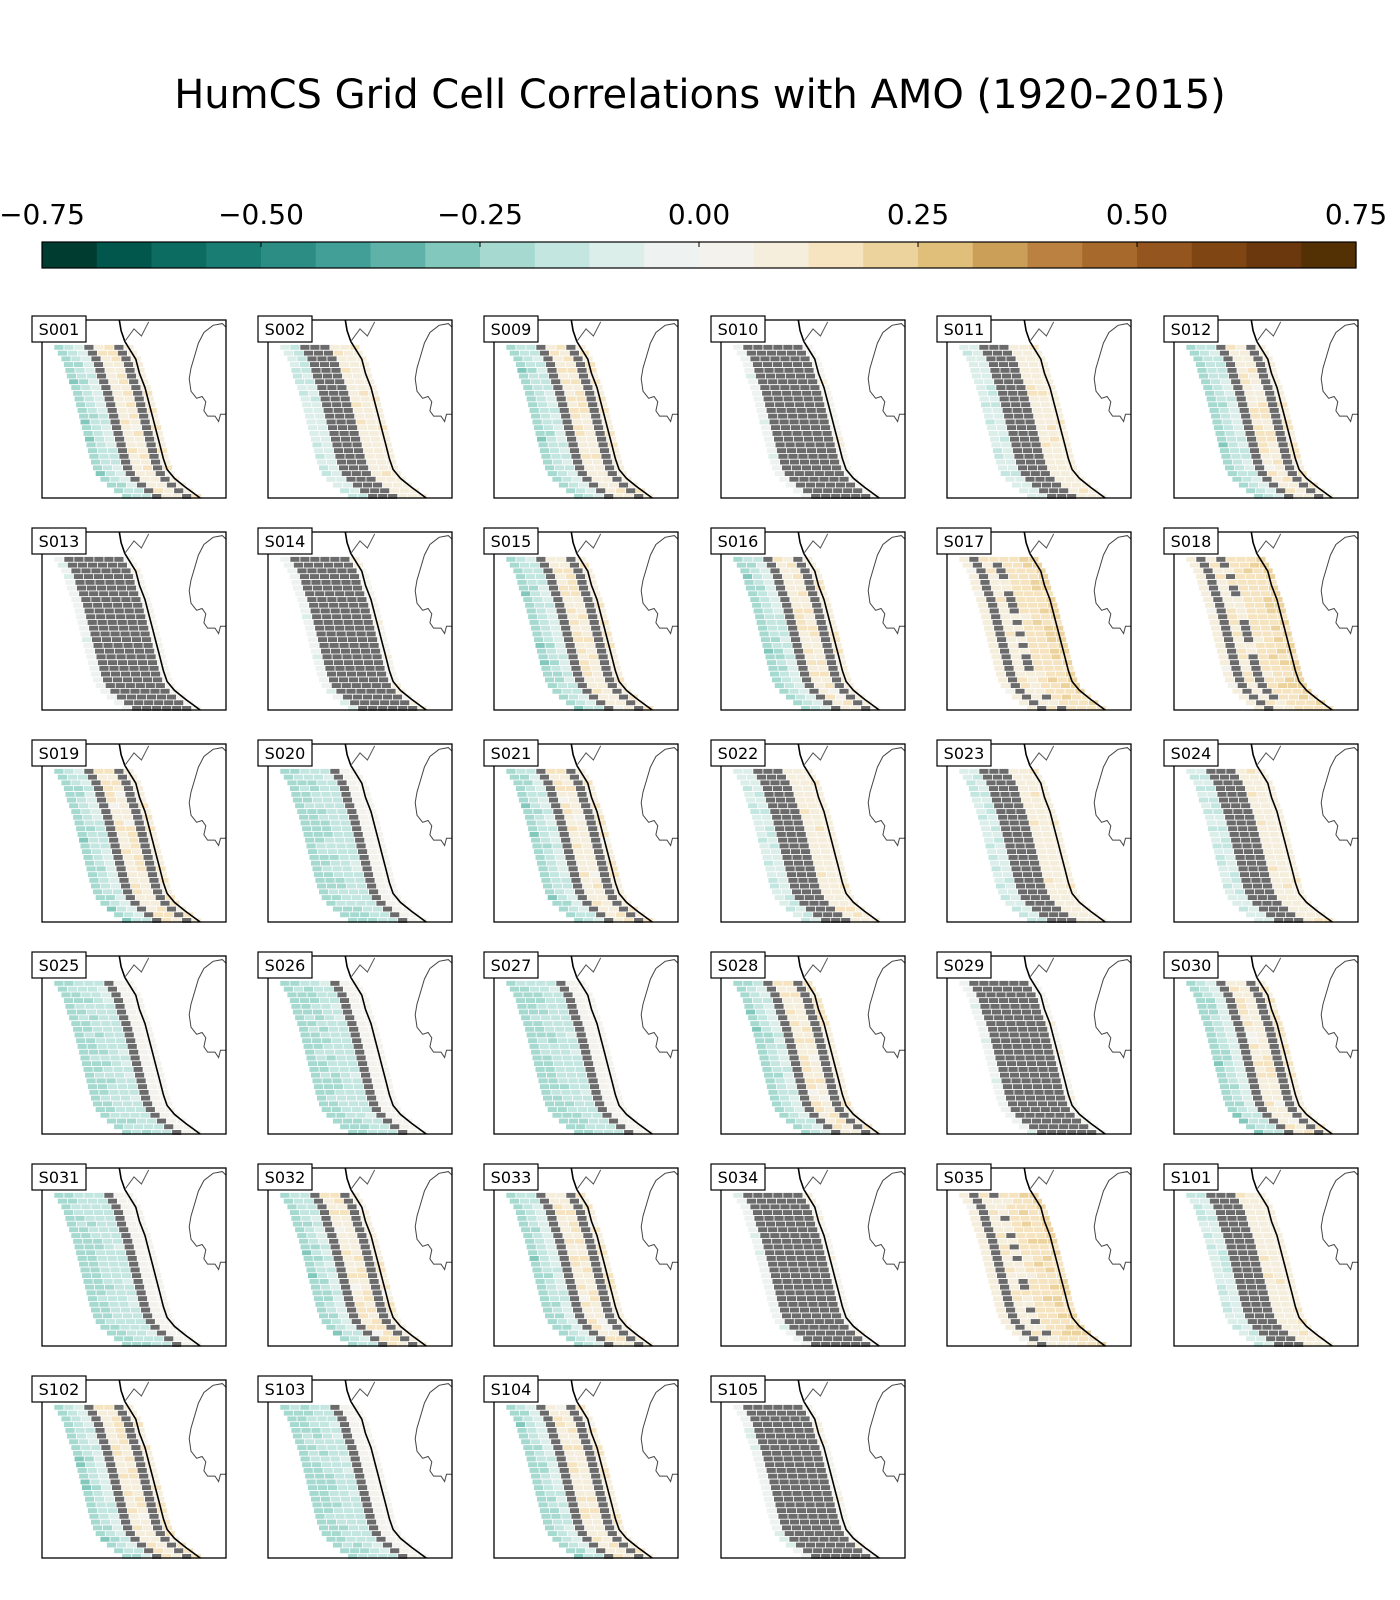  What do you see at coordinates (207, 373) in the screenshot?
I see `landmass-outline` at bounding box center [207, 373].